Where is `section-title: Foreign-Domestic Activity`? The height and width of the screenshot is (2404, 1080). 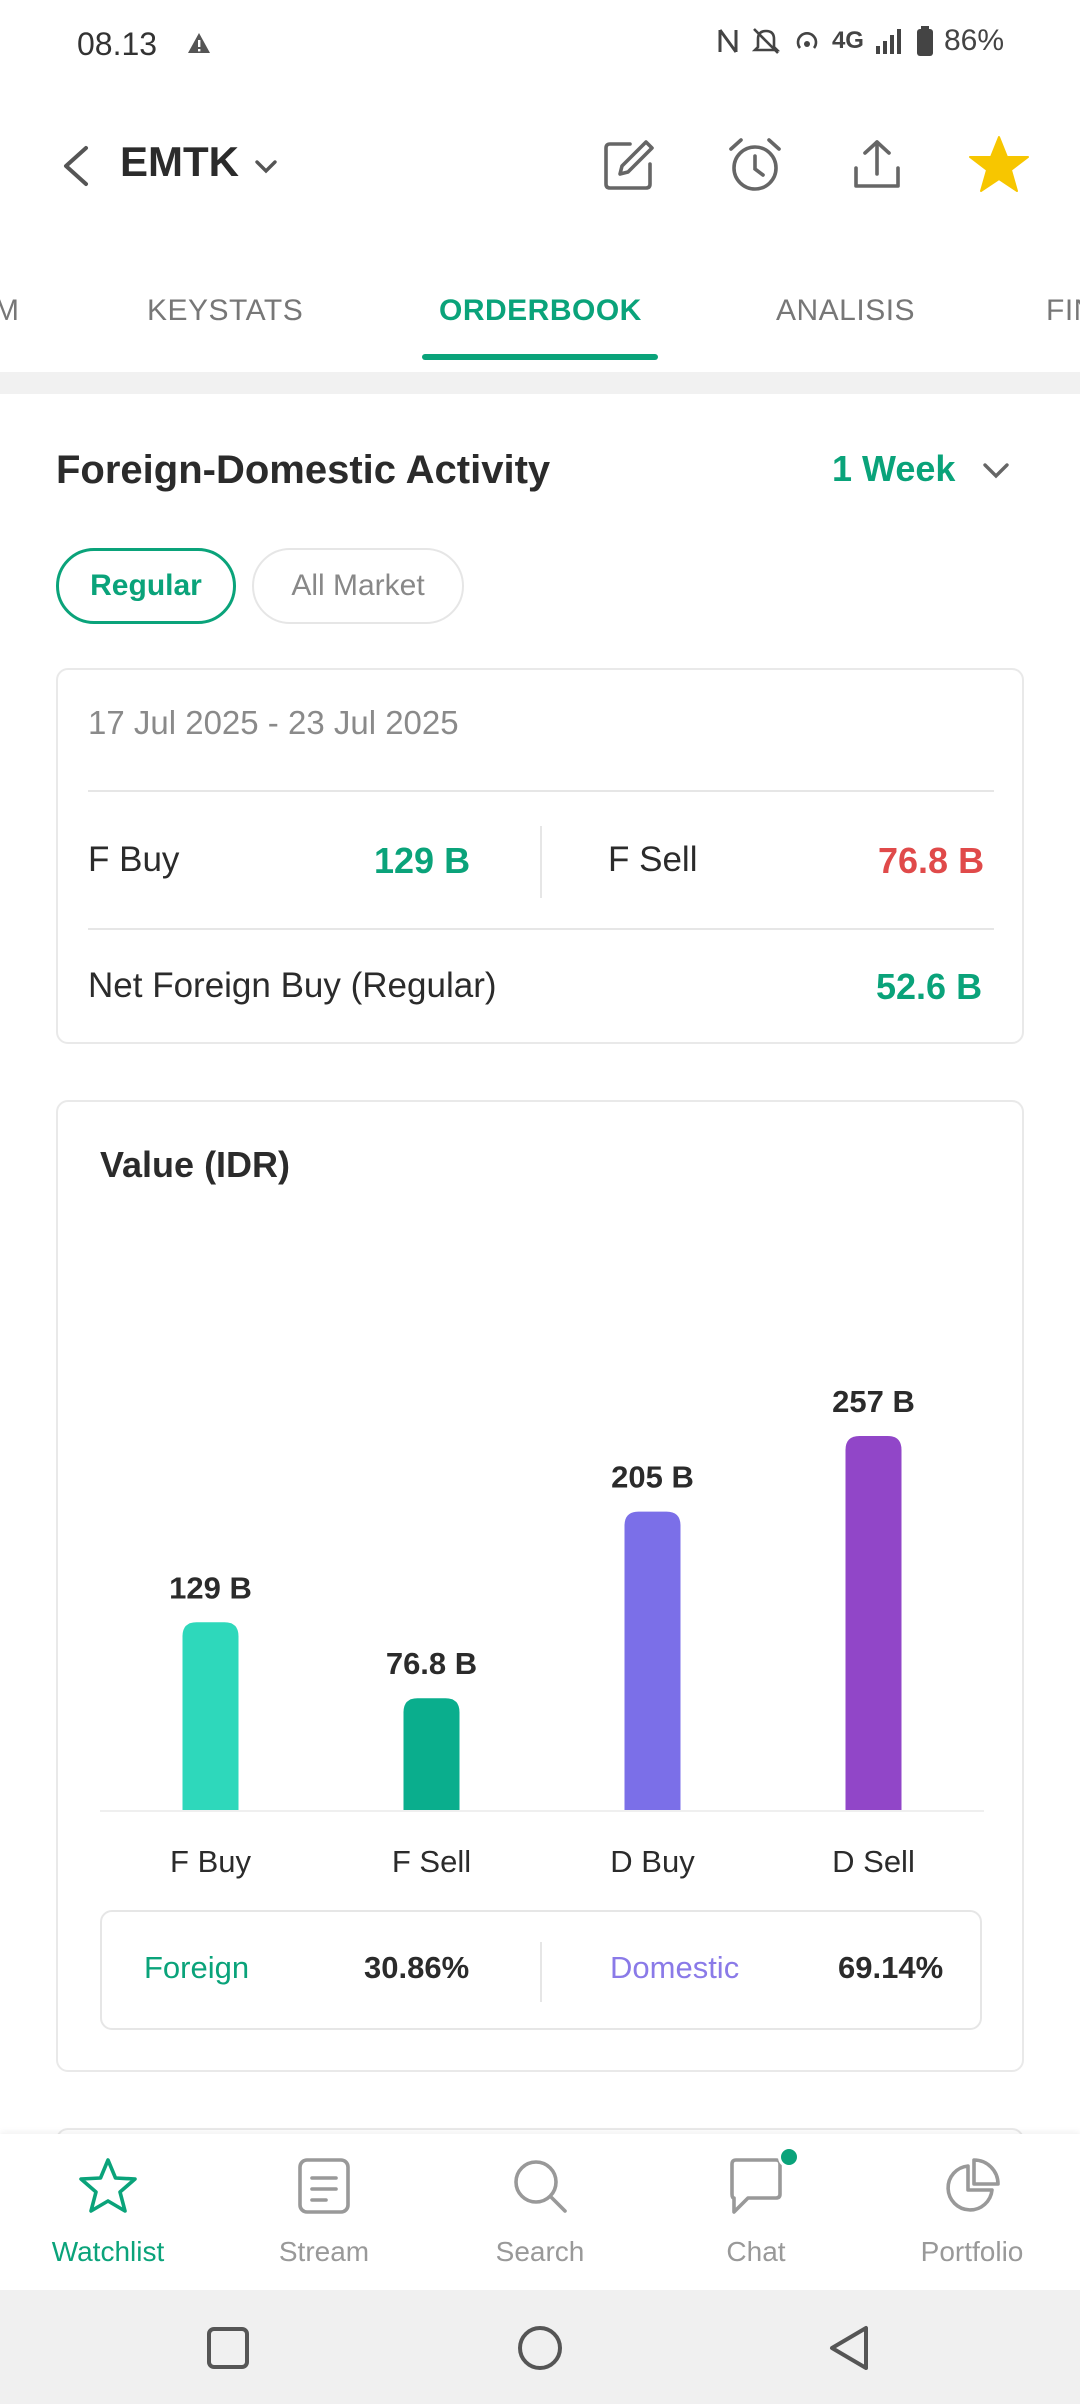 section-title: Foreign-Domestic Activity is located at coordinates (303, 470).